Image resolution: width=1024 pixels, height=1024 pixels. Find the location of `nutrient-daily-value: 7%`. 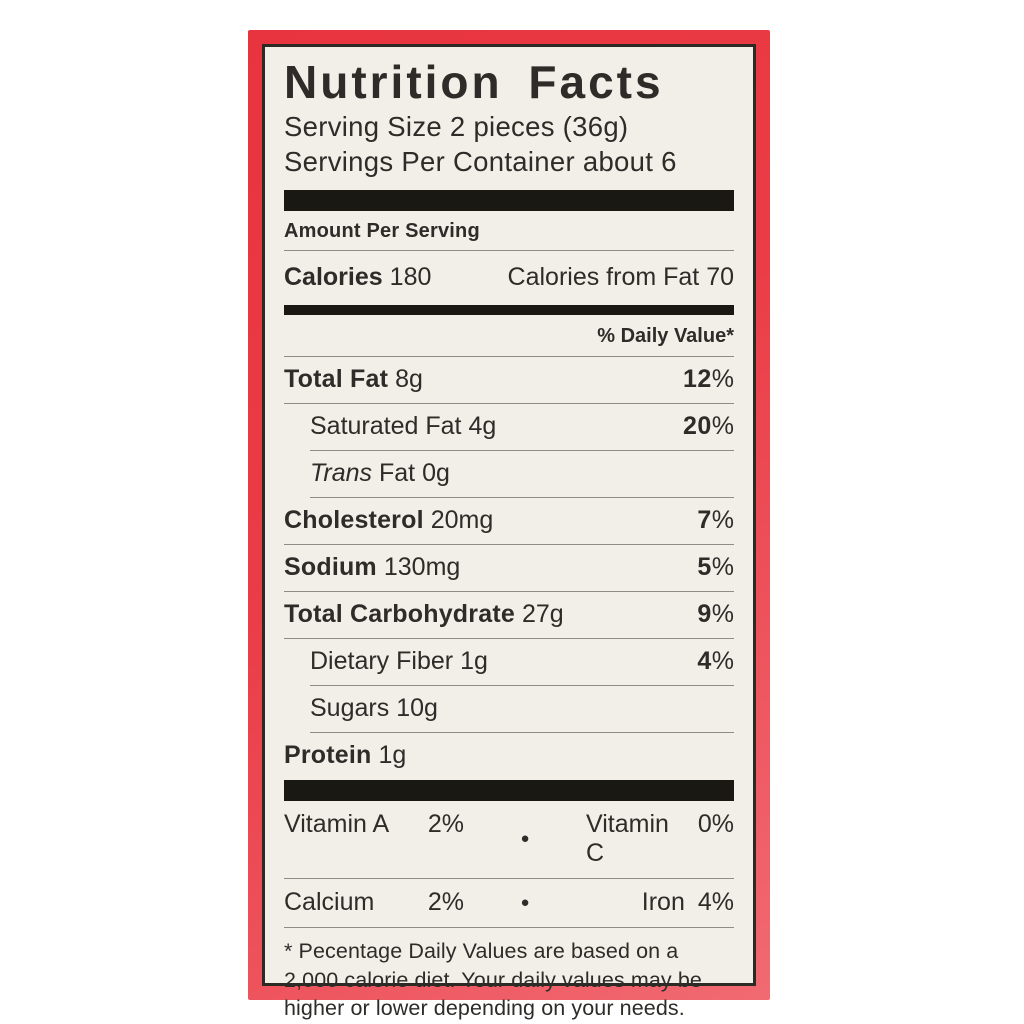

nutrient-daily-value: 7% is located at coordinates (715, 520).